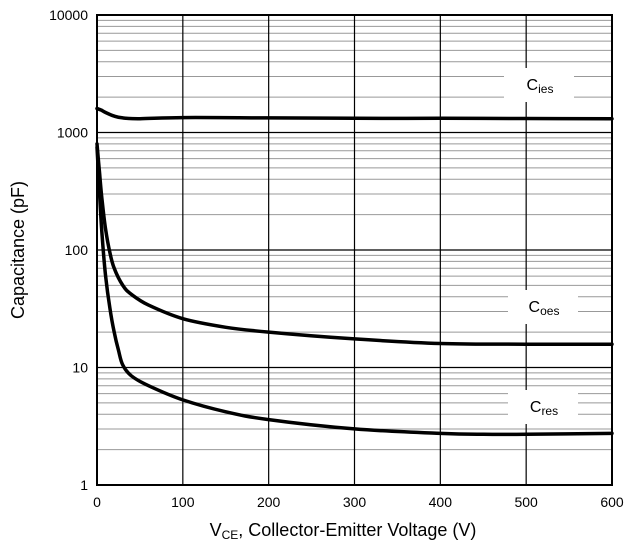 The width and height of the screenshot is (626, 546). Describe the element at coordinates (183, 502) in the screenshot. I see `x-tick-label: 100` at that location.